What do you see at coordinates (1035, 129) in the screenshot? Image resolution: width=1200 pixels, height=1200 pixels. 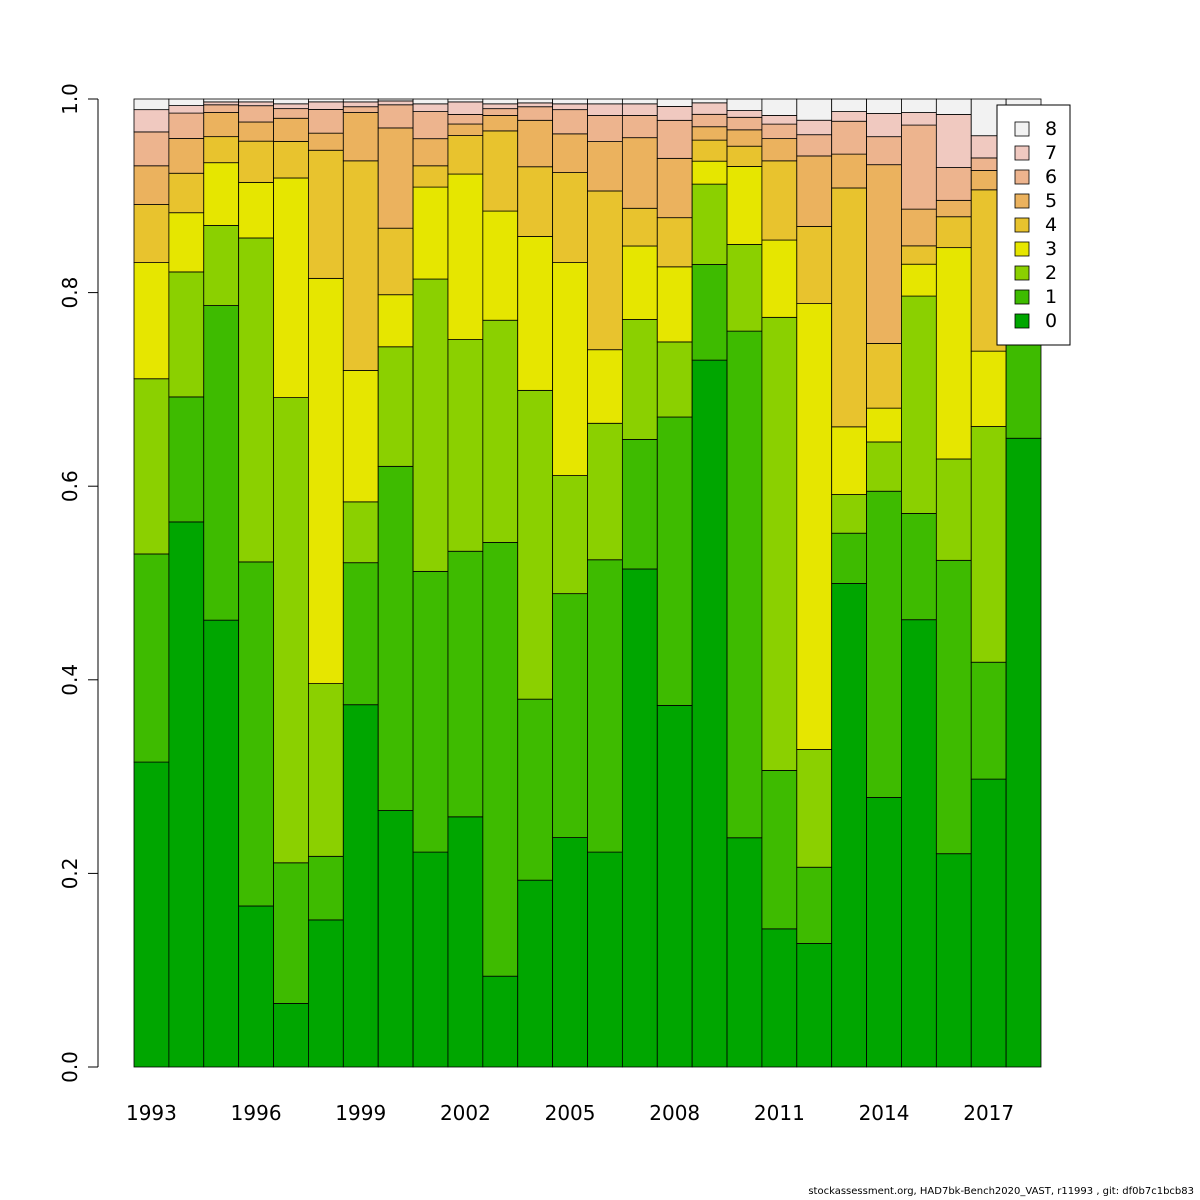 I see `legend-item-8: 8` at bounding box center [1035, 129].